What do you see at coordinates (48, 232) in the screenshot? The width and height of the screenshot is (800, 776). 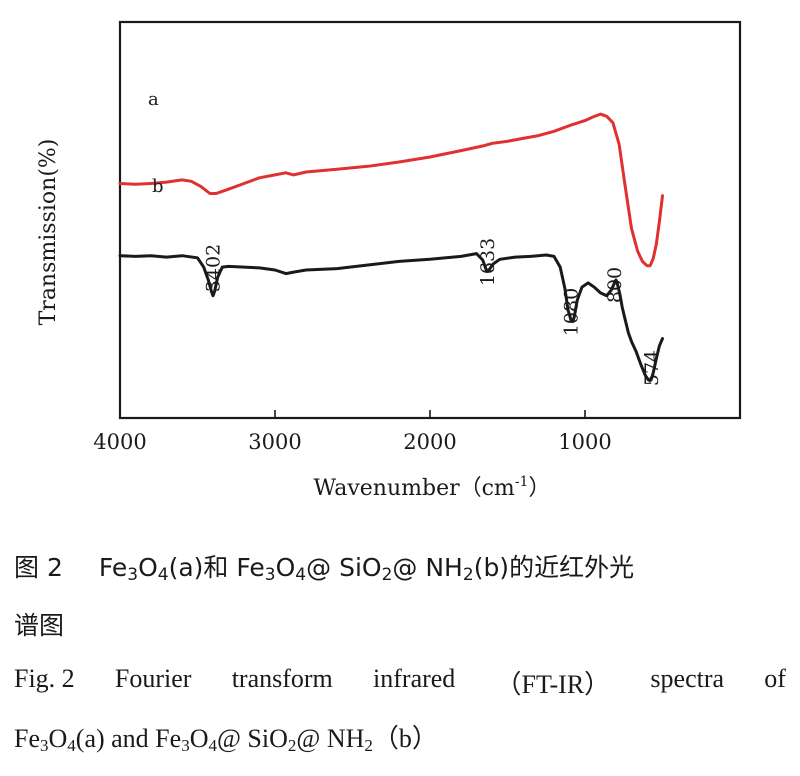 I see `y-axis-label: Transmission(%)` at bounding box center [48, 232].